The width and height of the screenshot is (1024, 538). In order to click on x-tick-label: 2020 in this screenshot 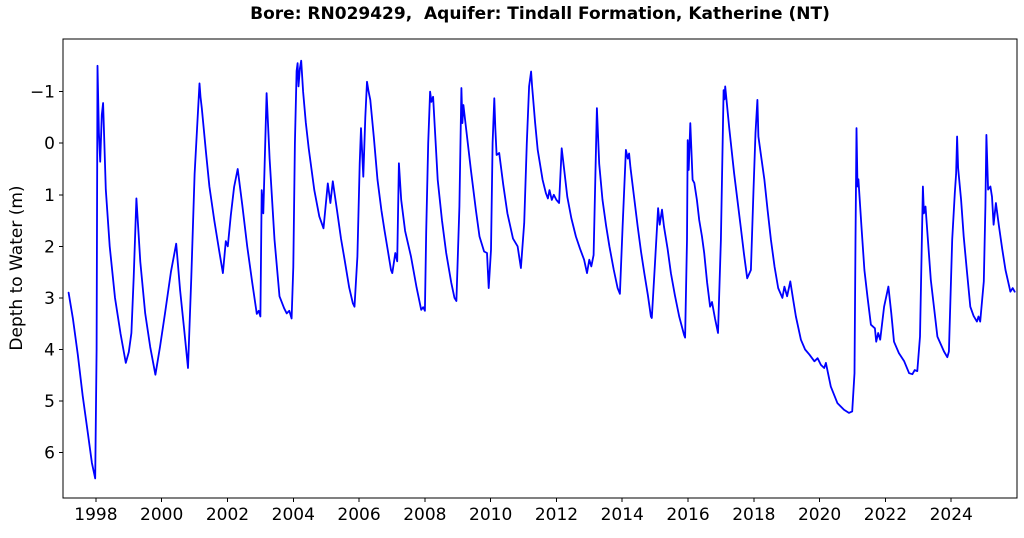, I will do `click(819, 515)`.